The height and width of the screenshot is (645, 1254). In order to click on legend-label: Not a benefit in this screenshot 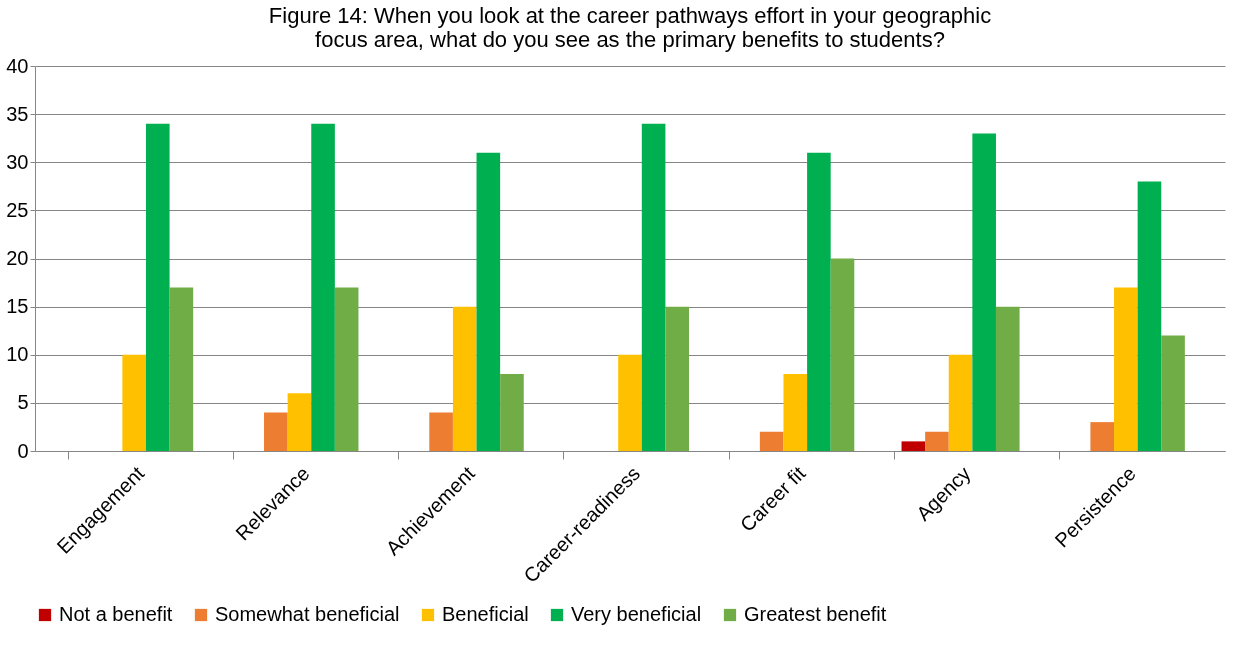, I will do `click(116, 614)`.